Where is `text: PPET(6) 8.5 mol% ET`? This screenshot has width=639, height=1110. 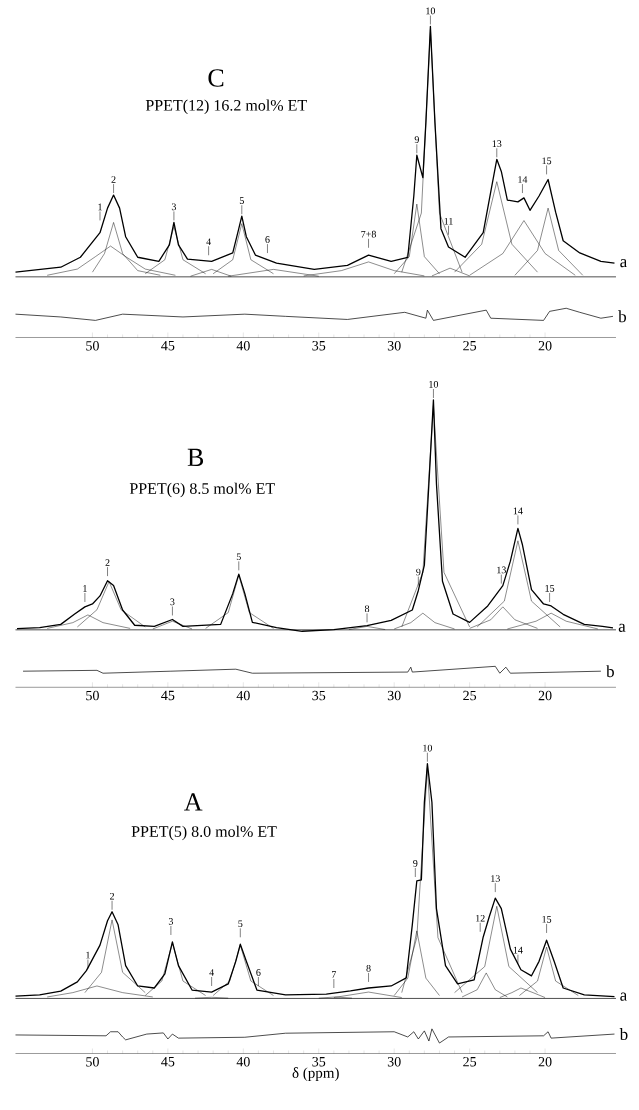 text: PPET(6) 8.5 mol% ET is located at coordinates (202, 490).